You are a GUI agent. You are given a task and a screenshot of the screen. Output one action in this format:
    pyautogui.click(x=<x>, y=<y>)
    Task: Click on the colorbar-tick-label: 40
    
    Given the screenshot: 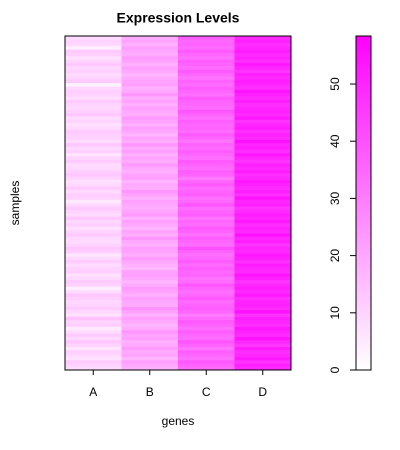 What is the action you would take?
    pyautogui.click(x=335, y=141)
    